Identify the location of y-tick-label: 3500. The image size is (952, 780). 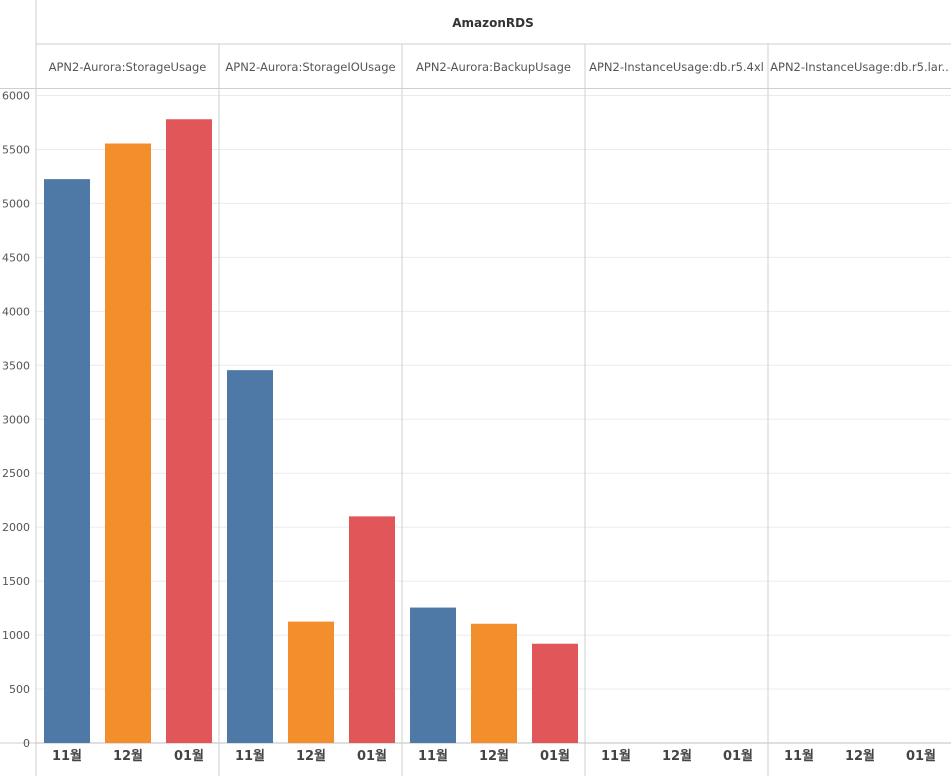
(16, 365).